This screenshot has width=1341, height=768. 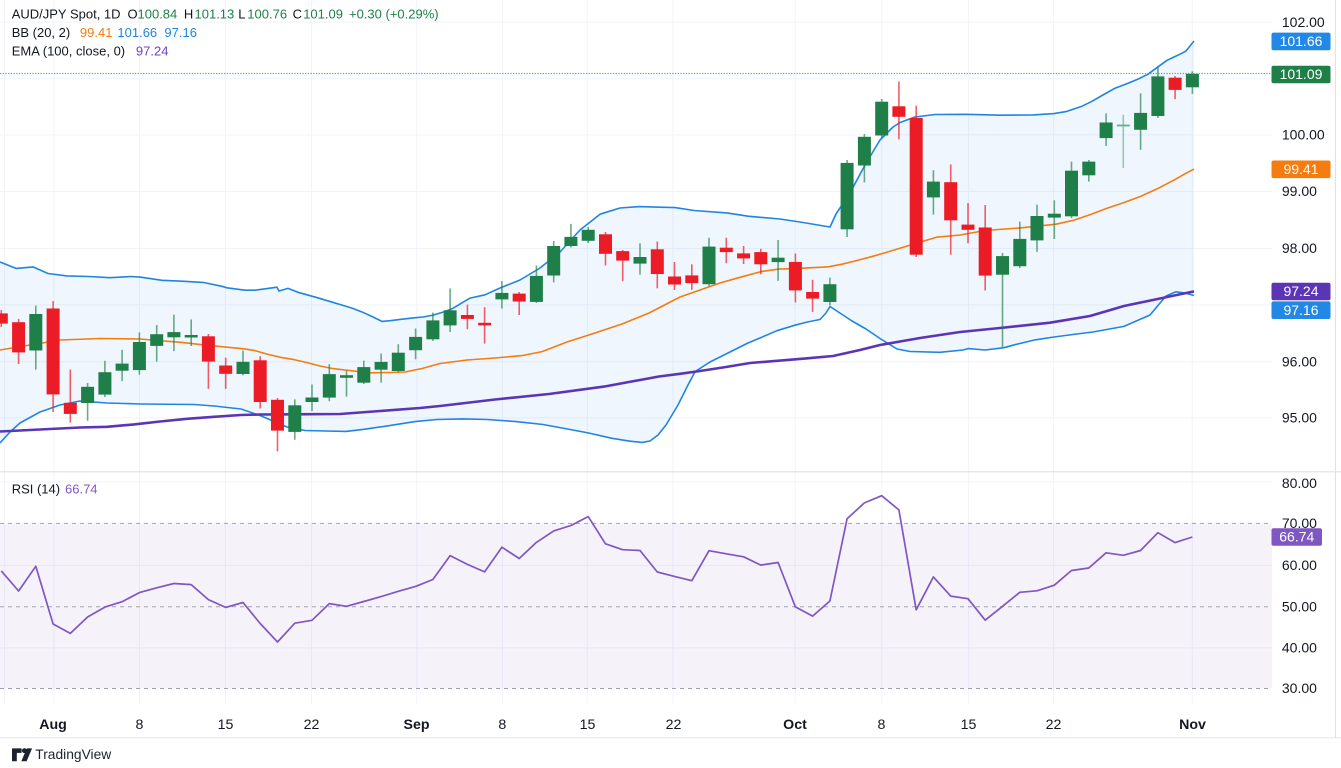 I want to click on svg-text: 100.76, so click(x=267, y=14).